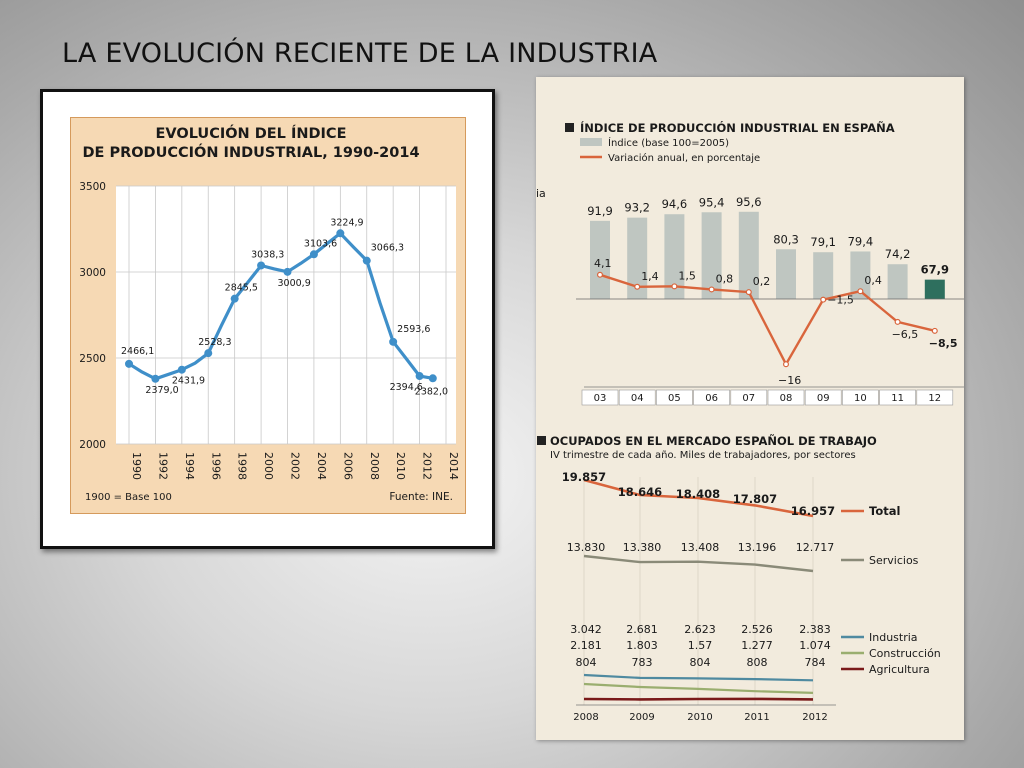 The height and width of the screenshot is (768, 1024). Describe the element at coordinates (406, 387) in the screenshot. I see `chart1-data-label: 2394,6` at that location.